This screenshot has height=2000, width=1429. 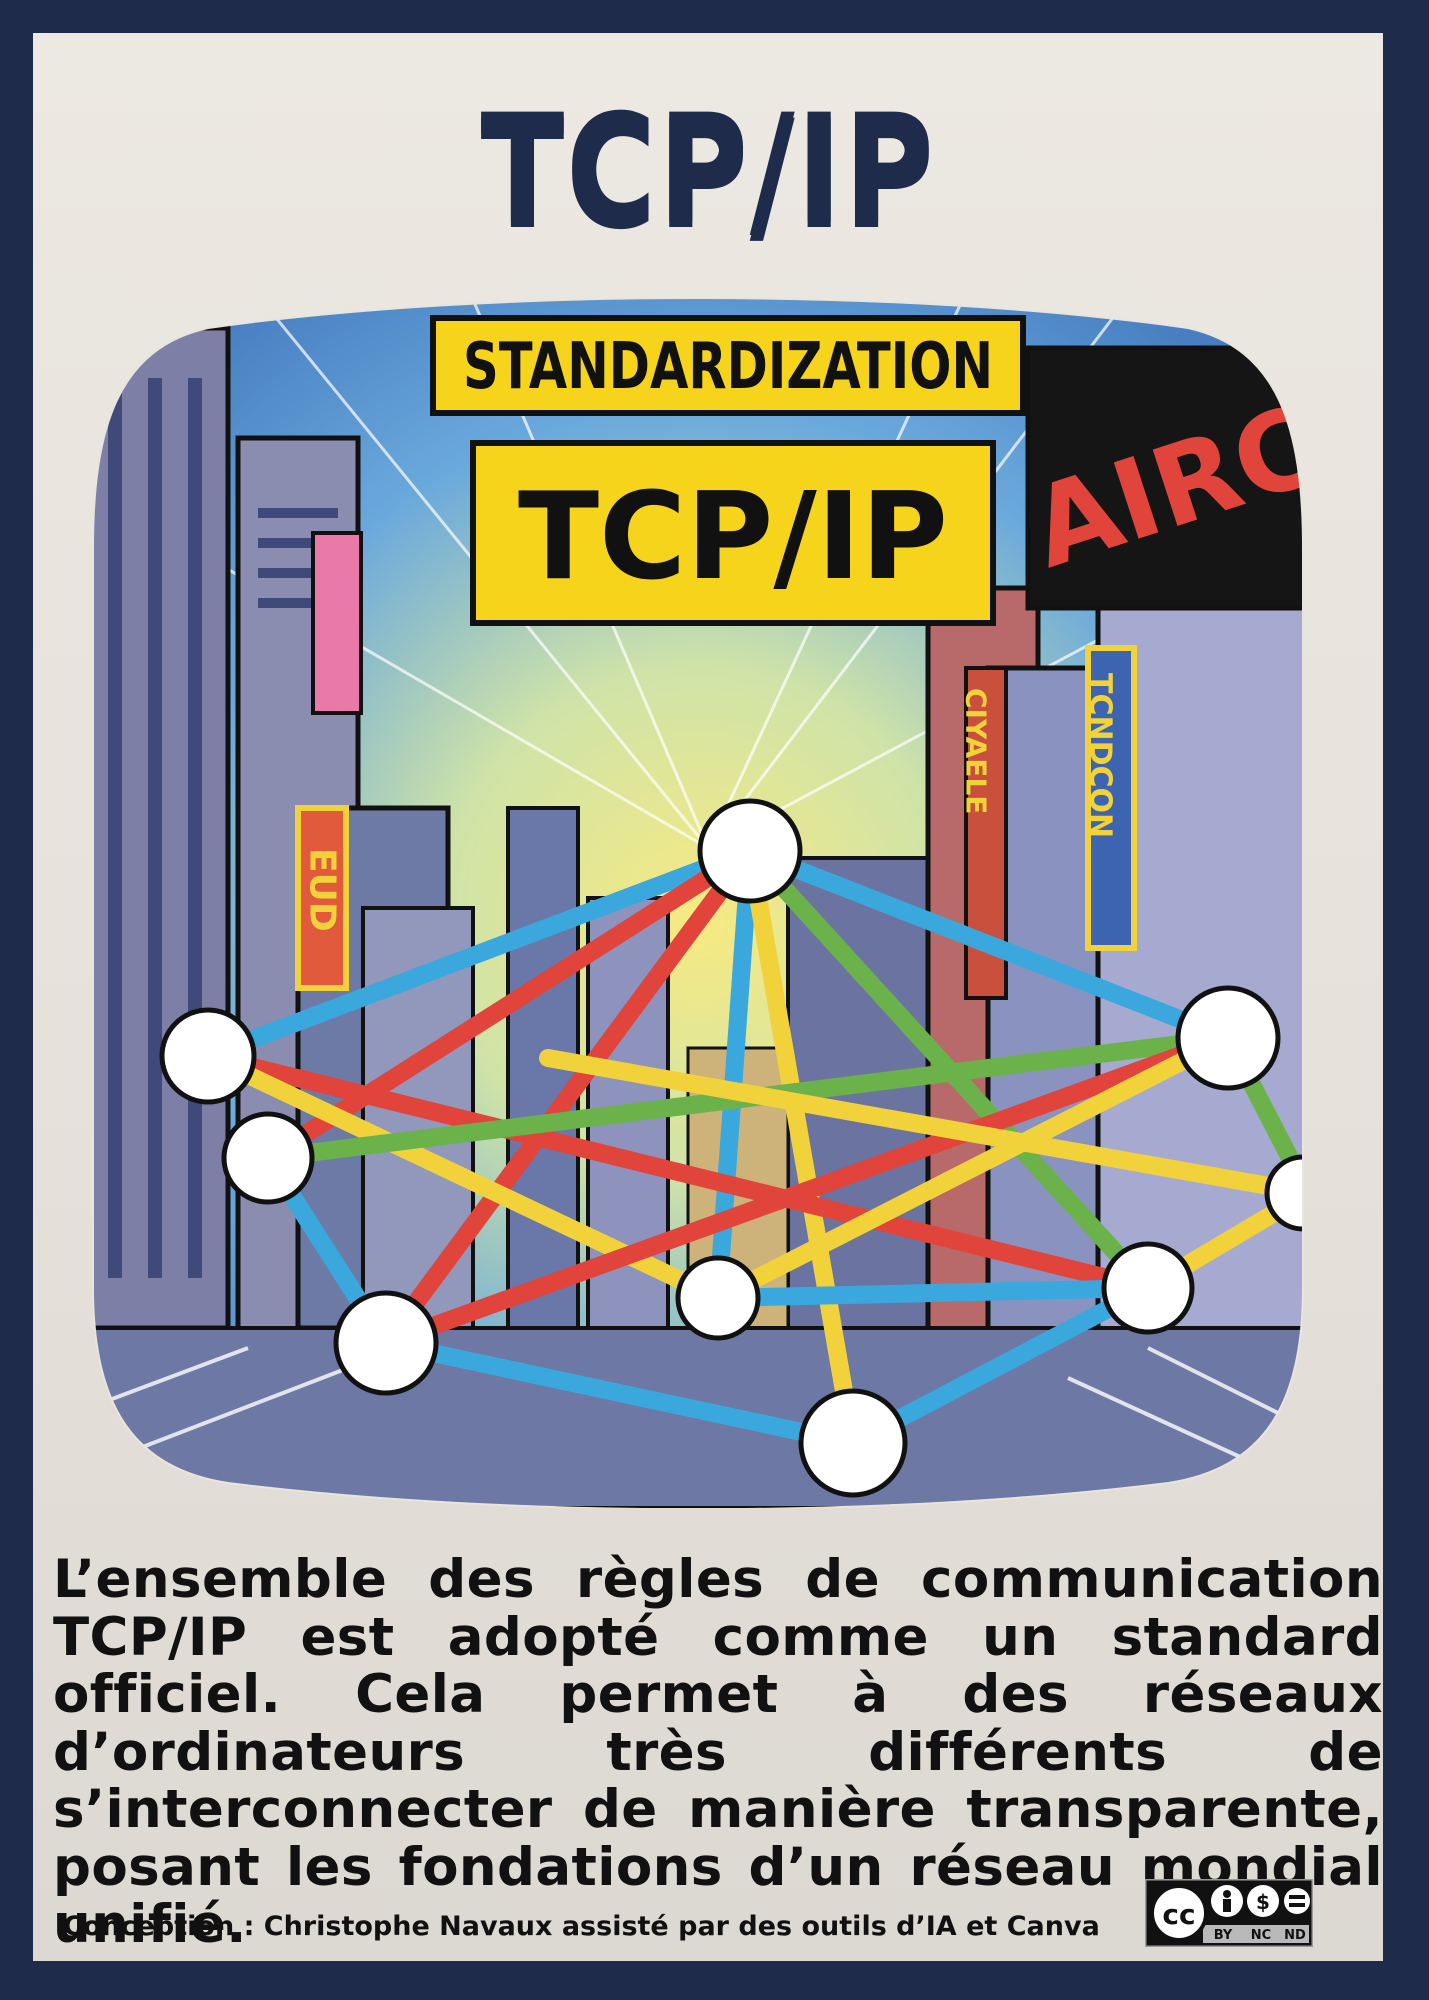 I want to click on sign-left: EUD, so click(x=322, y=890).